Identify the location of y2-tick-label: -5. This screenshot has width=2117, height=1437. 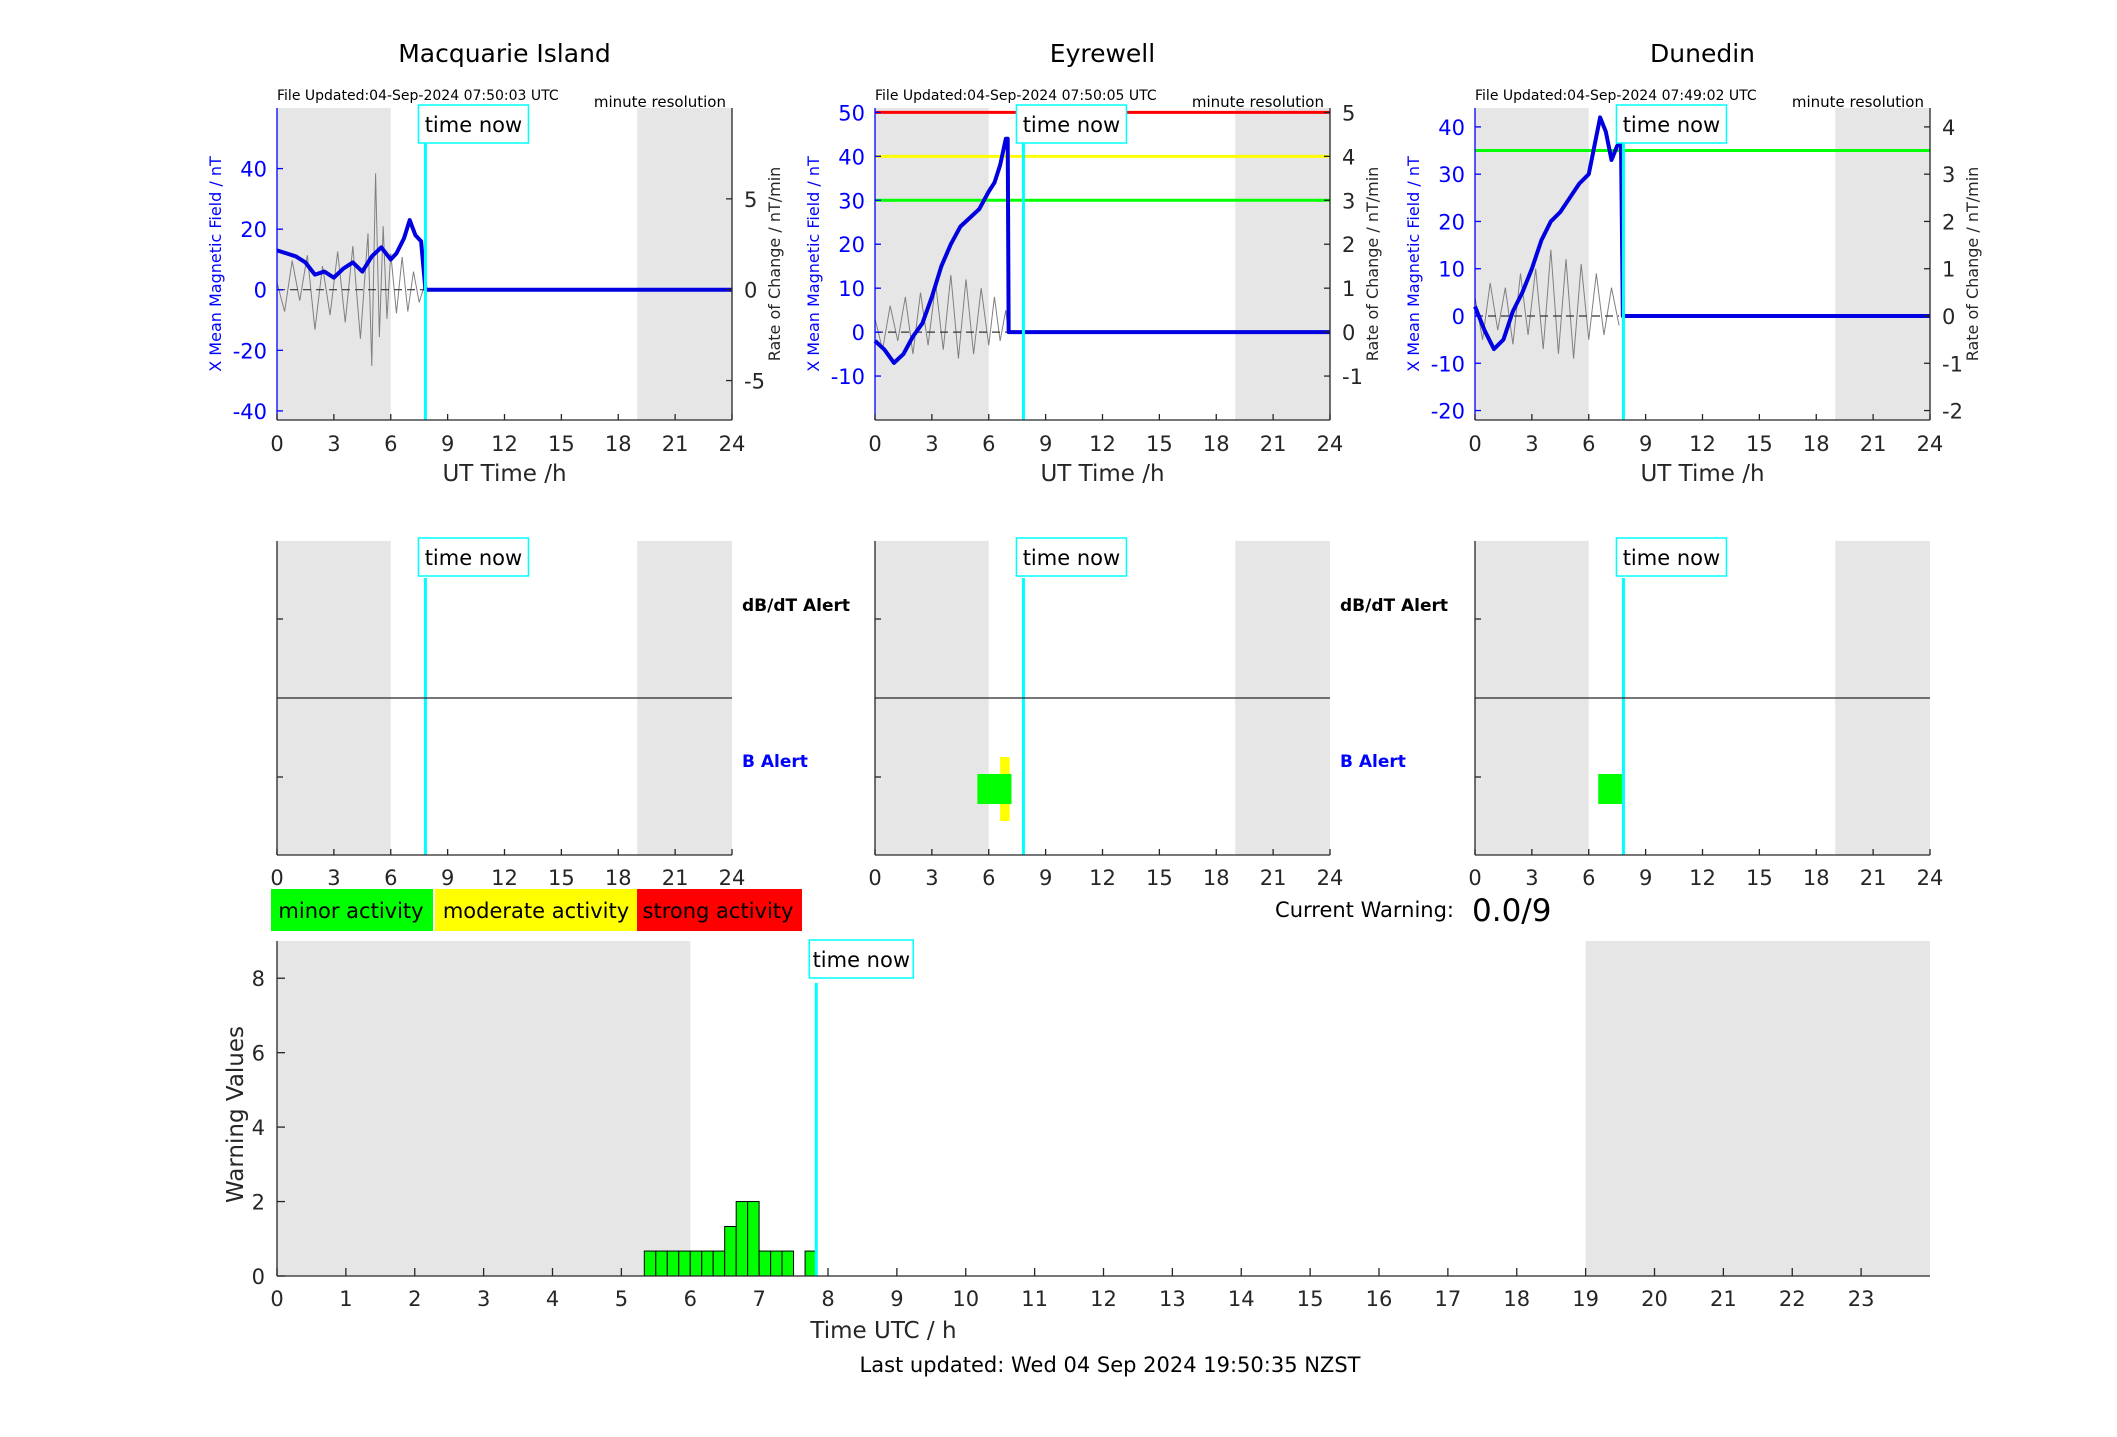
(754, 382).